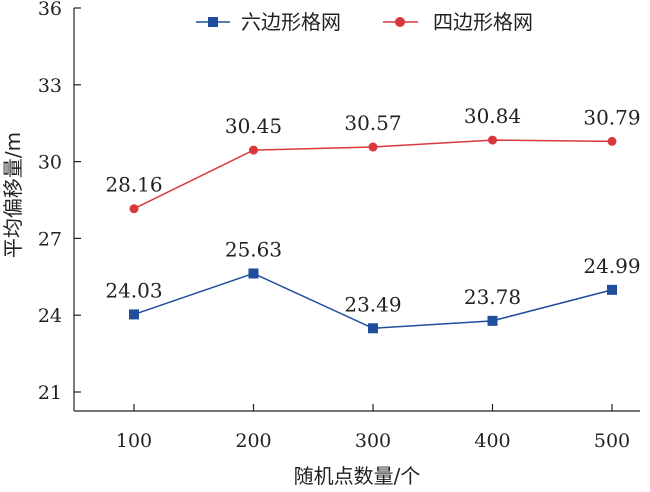 This screenshot has width=650, height=492. What do you see at coordinates (253, 441) in the screenshot?
I see `x-tick-label-1: 200` at bounding box center [253, 441].